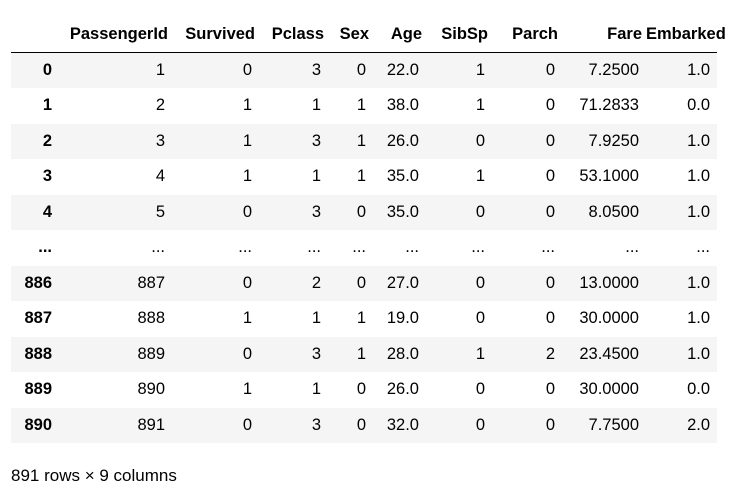 Image resolution: width=746 pixels, height=498 pixels. I want to click on table-cell: 19.0, so click(402, 318).